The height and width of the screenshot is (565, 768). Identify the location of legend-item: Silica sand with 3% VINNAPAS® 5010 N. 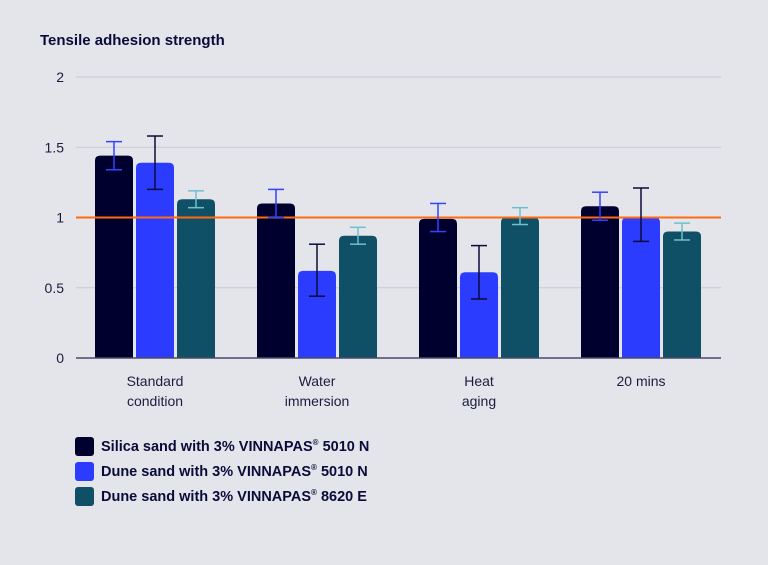
(222, 446).